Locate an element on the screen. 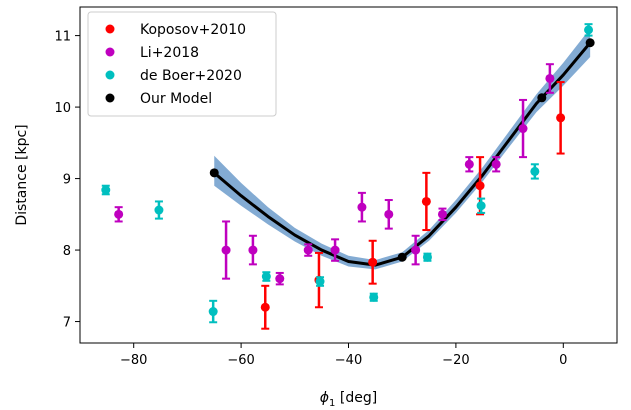  legend-box is located at coordinates (182, 64).